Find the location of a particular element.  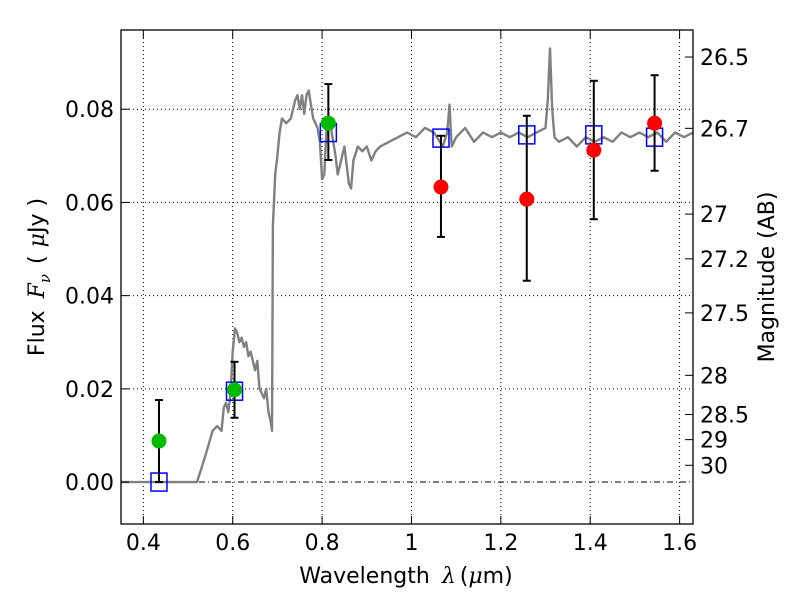

x-axis-title: Wavelength λ (μm) is located at coordinates (405, 576).